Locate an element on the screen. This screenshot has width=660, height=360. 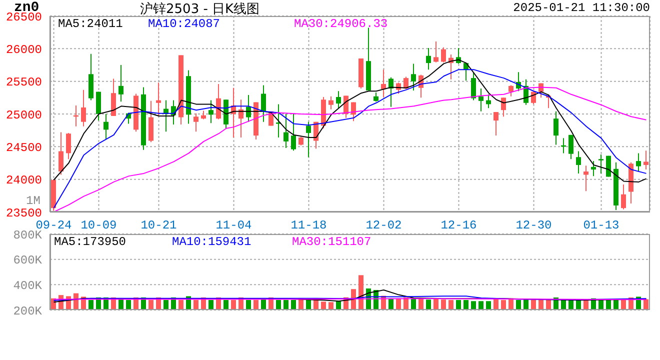
x-tick-label: 12-16 is located at coordinates (458, 225).